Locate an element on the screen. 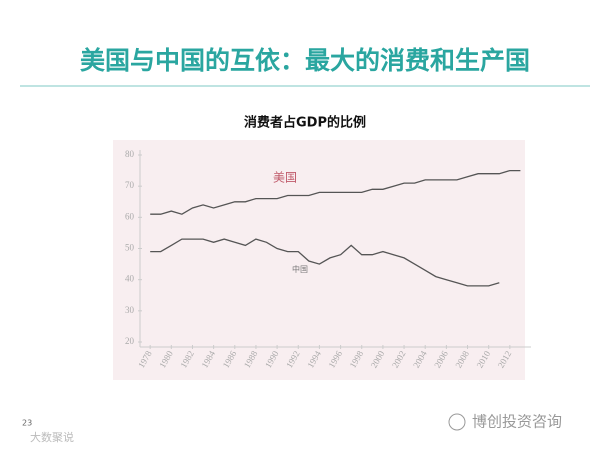 The width and height of the screenshot is (611, 454). watermark-left: 大数聚说 is located at coordinates (52, 437).